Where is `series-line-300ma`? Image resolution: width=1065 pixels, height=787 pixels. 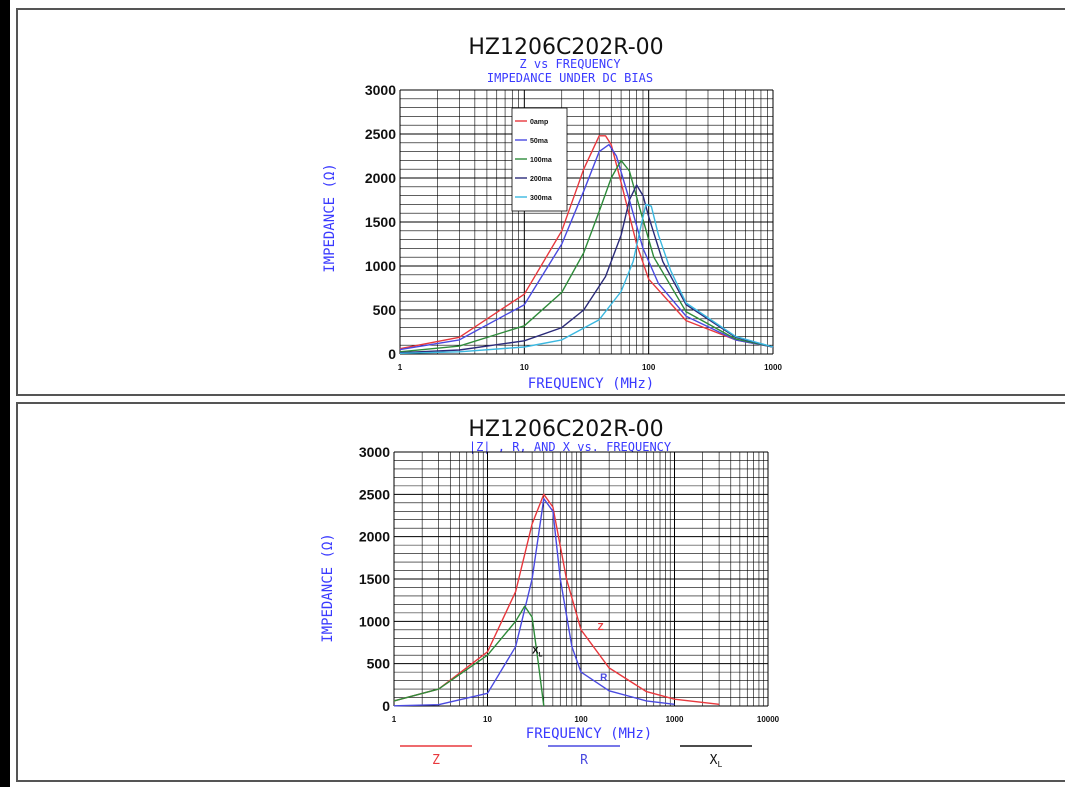
series-line-300ma is located at coordinates (586, 278).